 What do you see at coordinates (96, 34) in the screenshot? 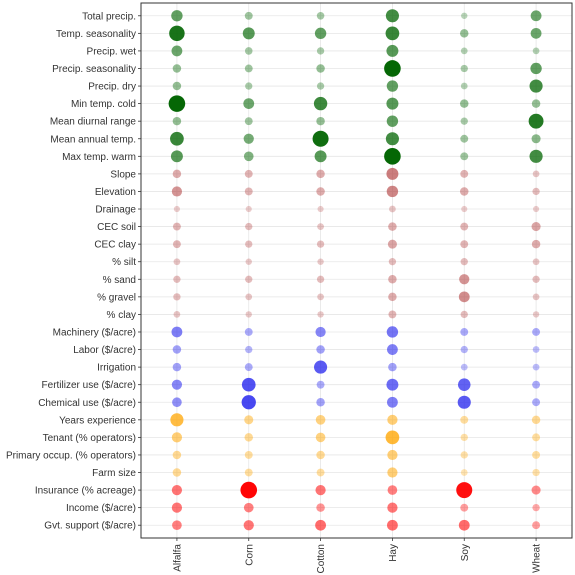
I see `y-tick-label: Temp. seasonality` at bounding box center [96, 34].